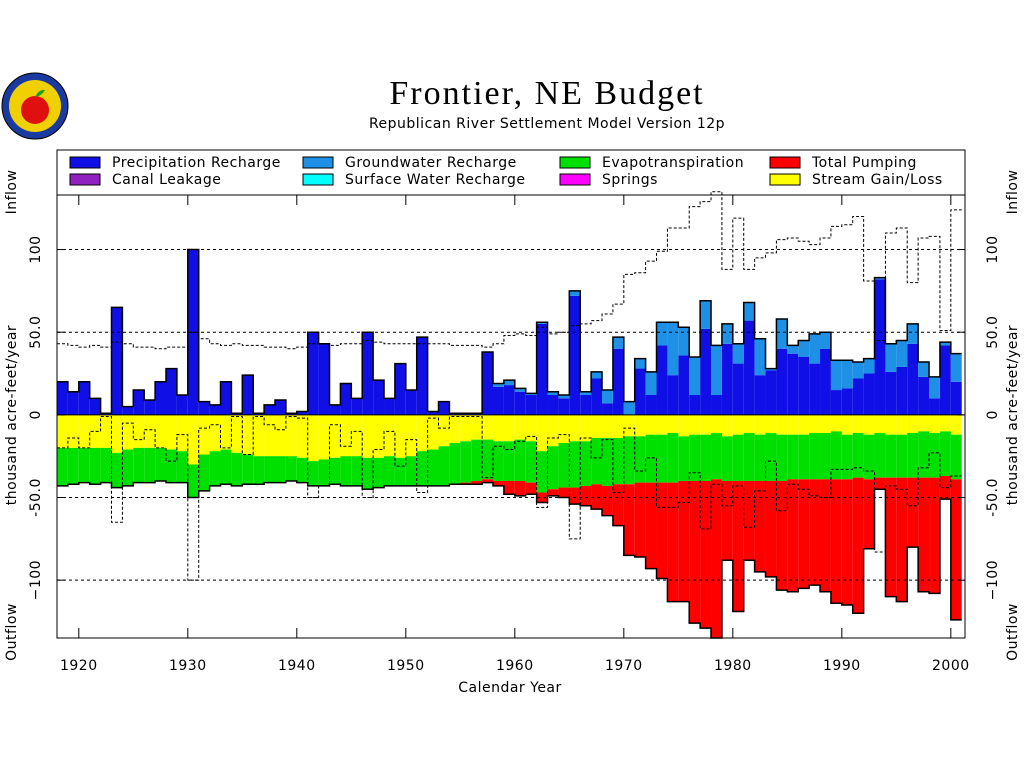  What do you see at coordinates (510, 688) in the screenshot?
I see `x-axis-label: Calendar Year` at bounding box center [510, 688].